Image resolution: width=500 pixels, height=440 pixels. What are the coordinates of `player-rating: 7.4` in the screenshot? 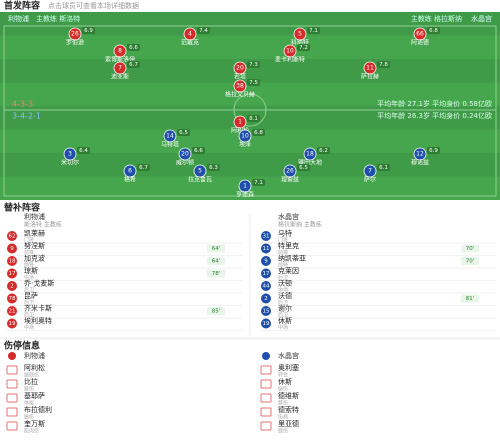 It's located at (203, 31).